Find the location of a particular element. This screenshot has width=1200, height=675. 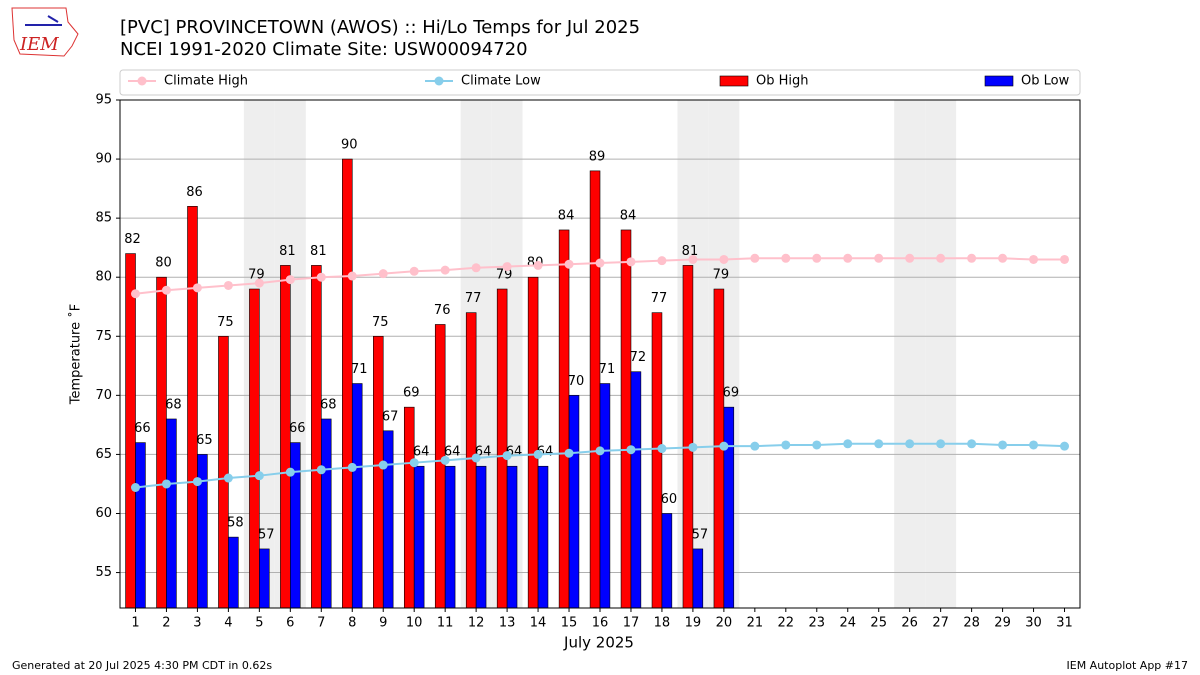

x-axis-label: July 2025 is located at coordinates (598, 643).